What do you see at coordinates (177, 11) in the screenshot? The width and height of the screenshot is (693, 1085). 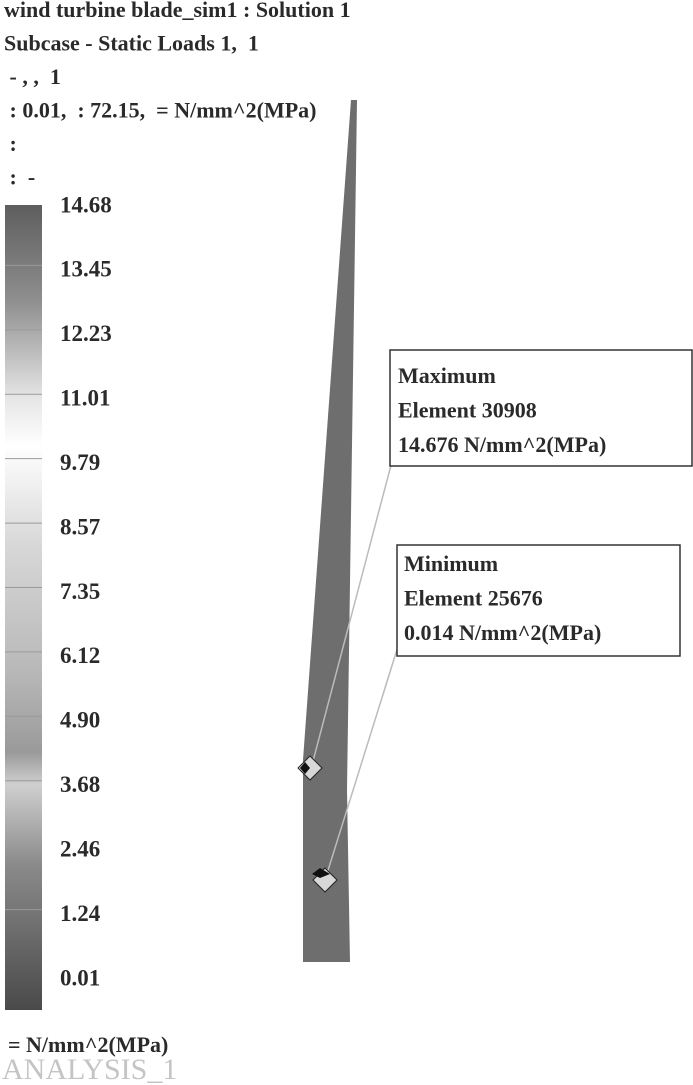 I see `header-line: wind turbine blade_sim1 : Solution 1` at bounding box center [177, 11].